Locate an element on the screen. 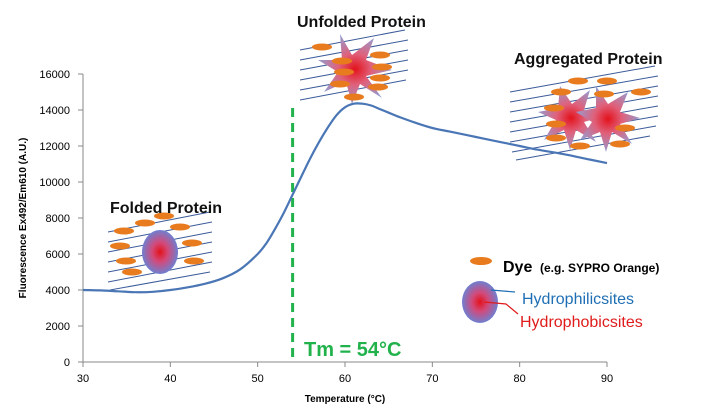  y-tick-label: 0 is located at coordinates (67, 363).